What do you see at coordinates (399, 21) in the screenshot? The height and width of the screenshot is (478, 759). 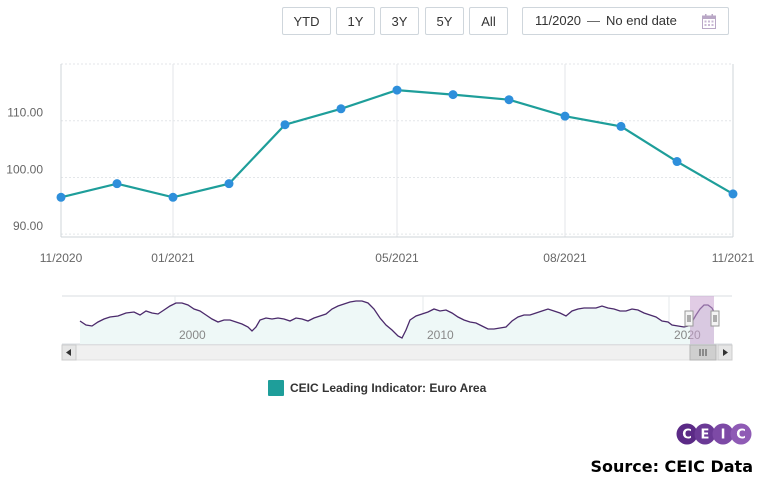 I see `range-3y-button: 3Y` at bounding box center [399, 21].